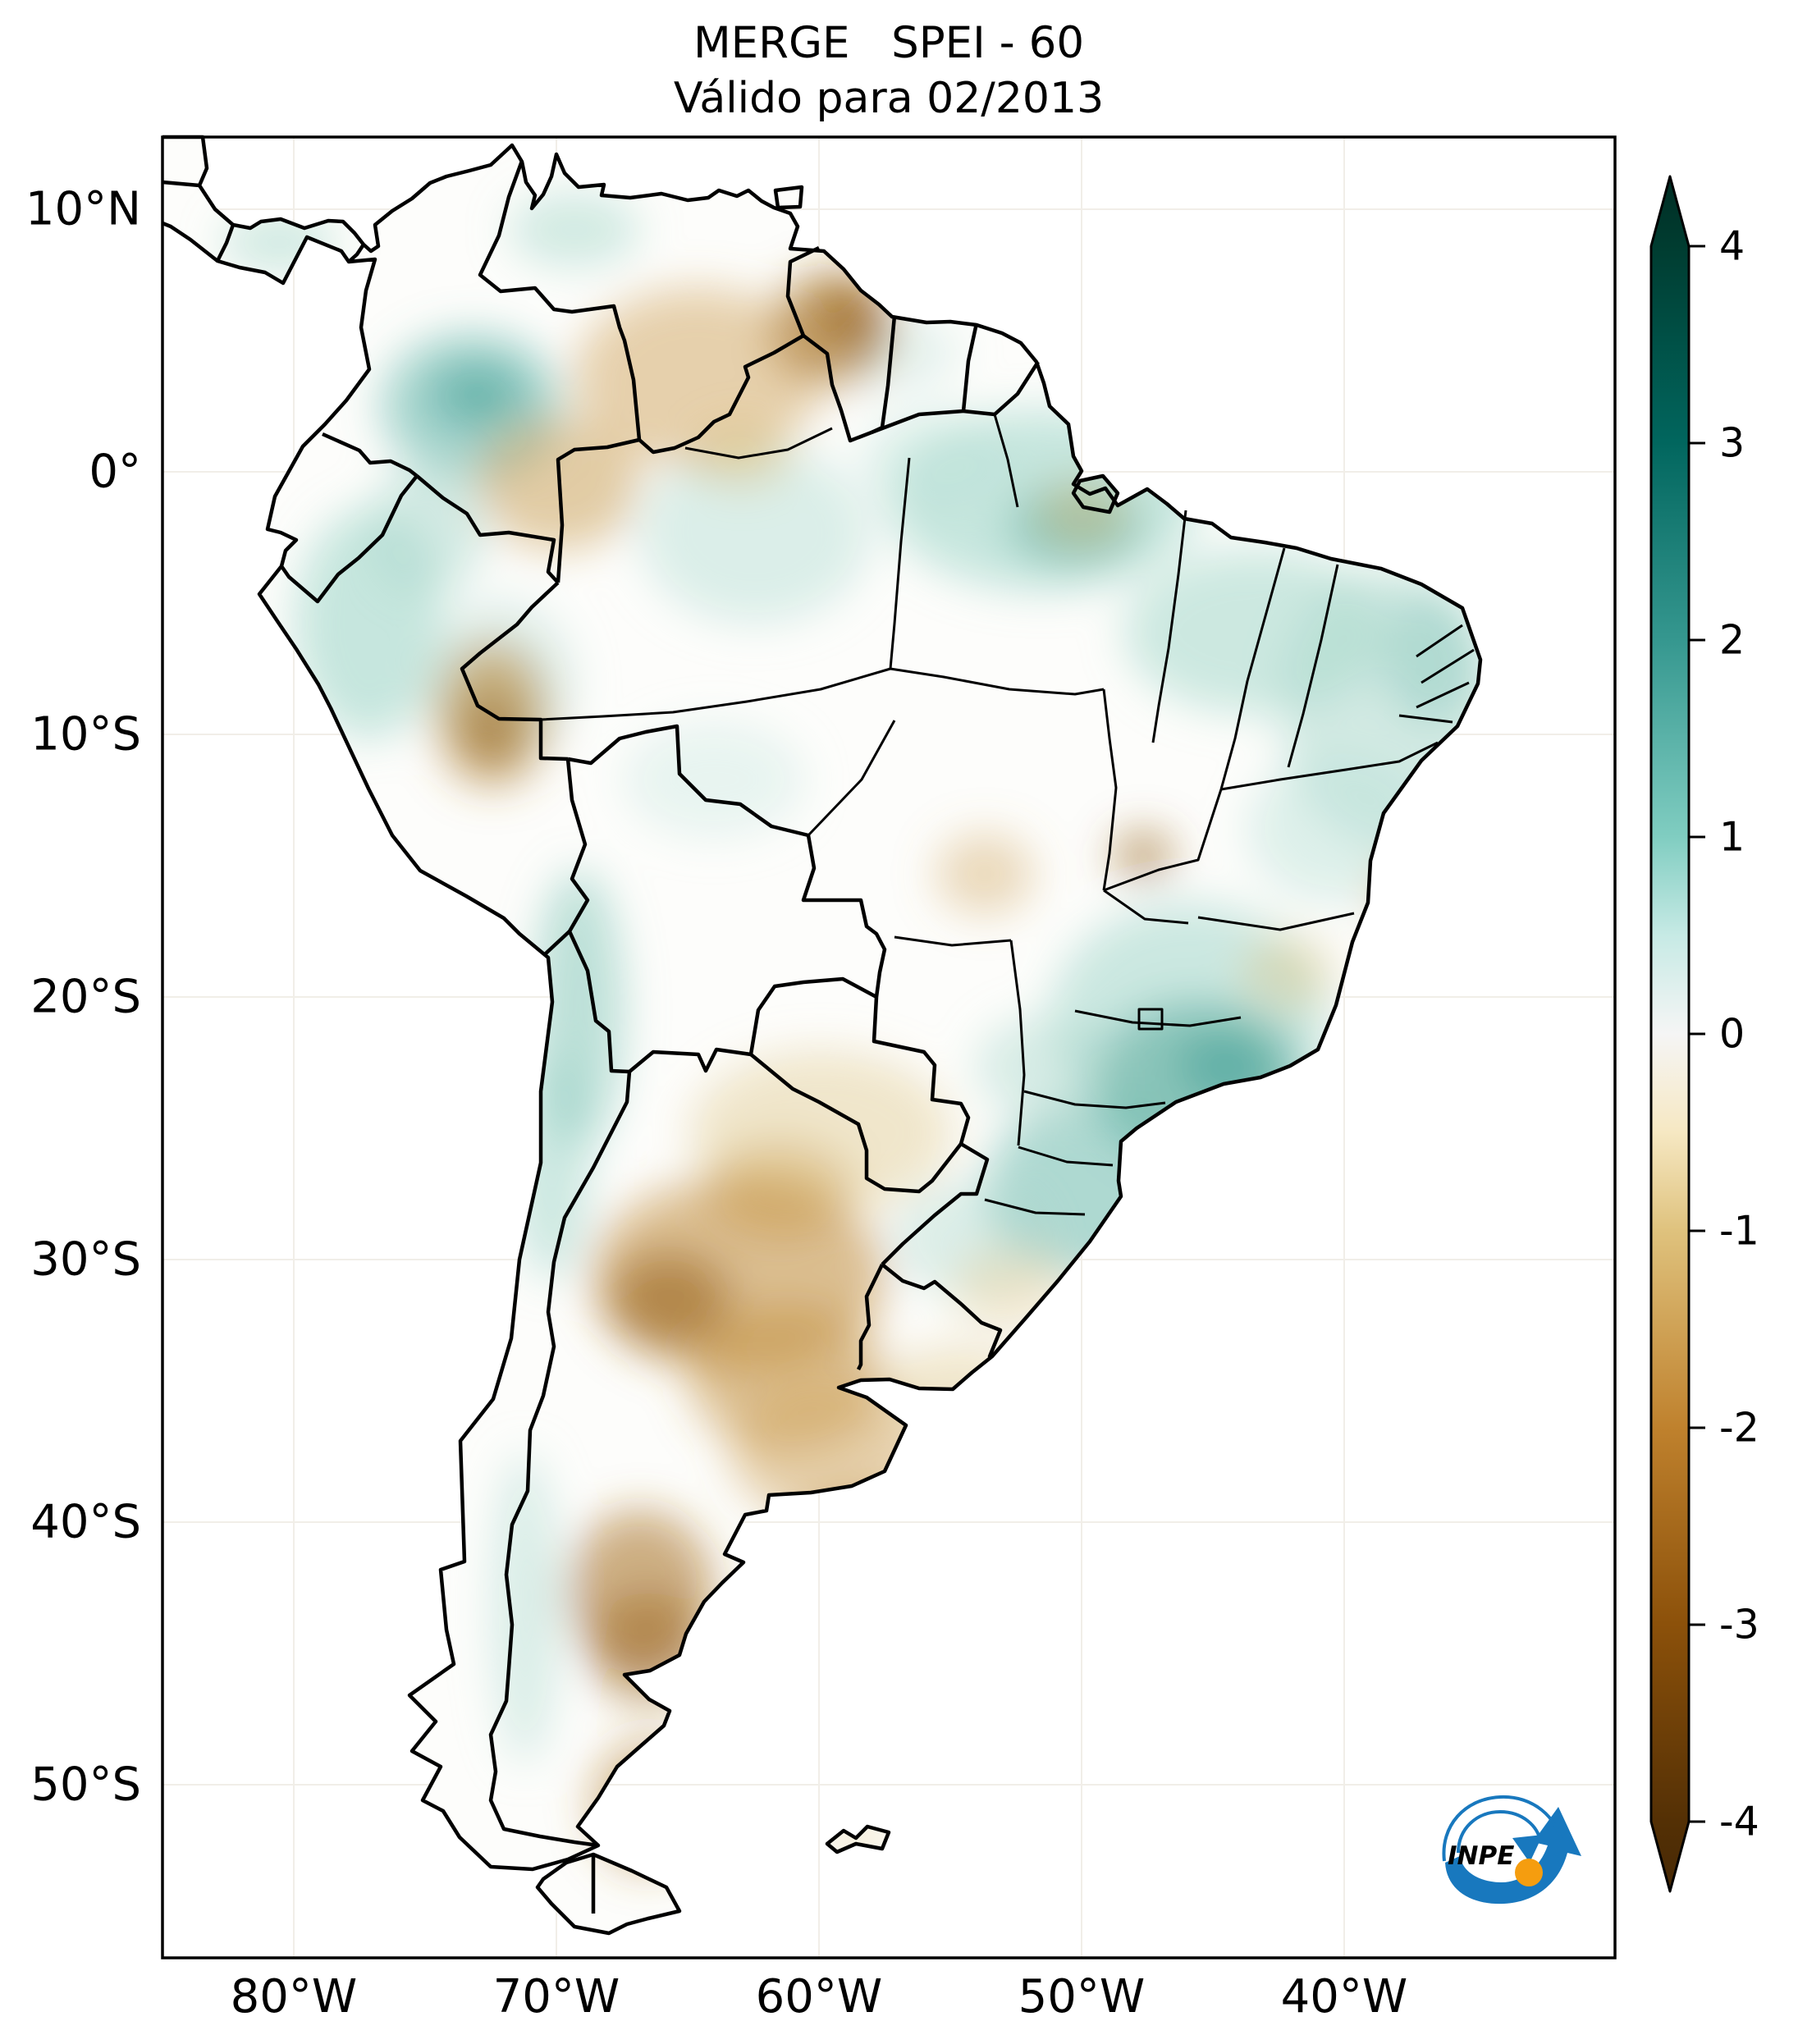 This screenshot has width=1798, height=2044. What do you see at coordinates (1732, 640) in the screenshot?
I see `cbar-label-2: 2` at bounding box center [1732, 640].